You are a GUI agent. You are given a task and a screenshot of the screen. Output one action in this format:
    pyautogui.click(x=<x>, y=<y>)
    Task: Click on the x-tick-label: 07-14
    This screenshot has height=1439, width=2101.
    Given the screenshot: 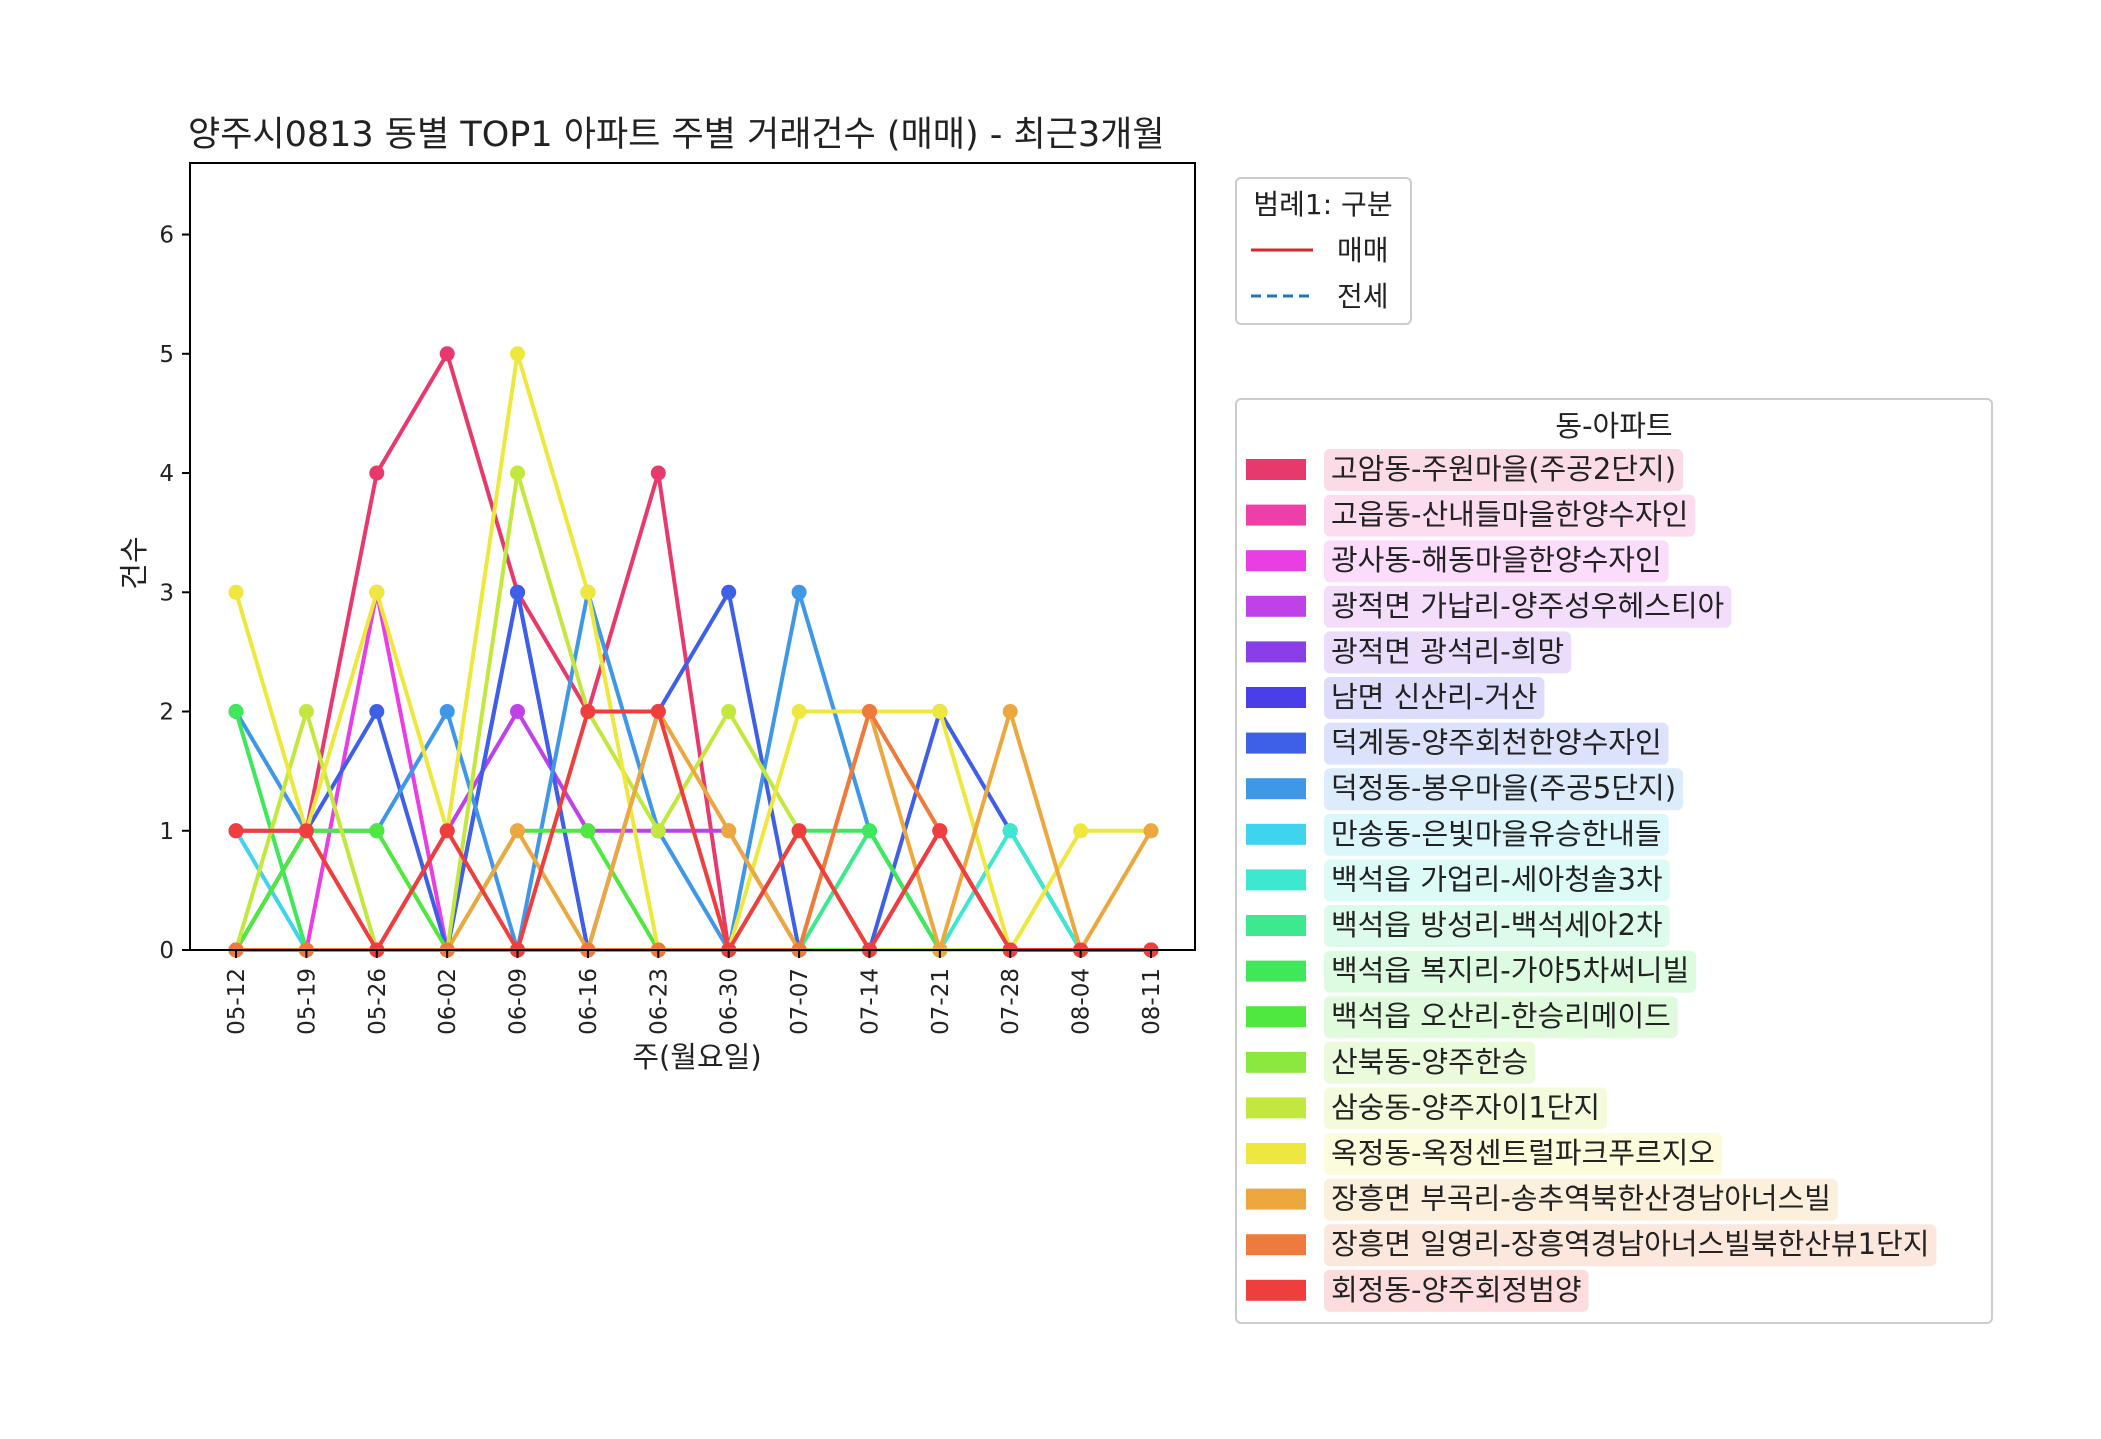 What is the action you would take?
    pyautogui.click(x=870, y=1001)
    